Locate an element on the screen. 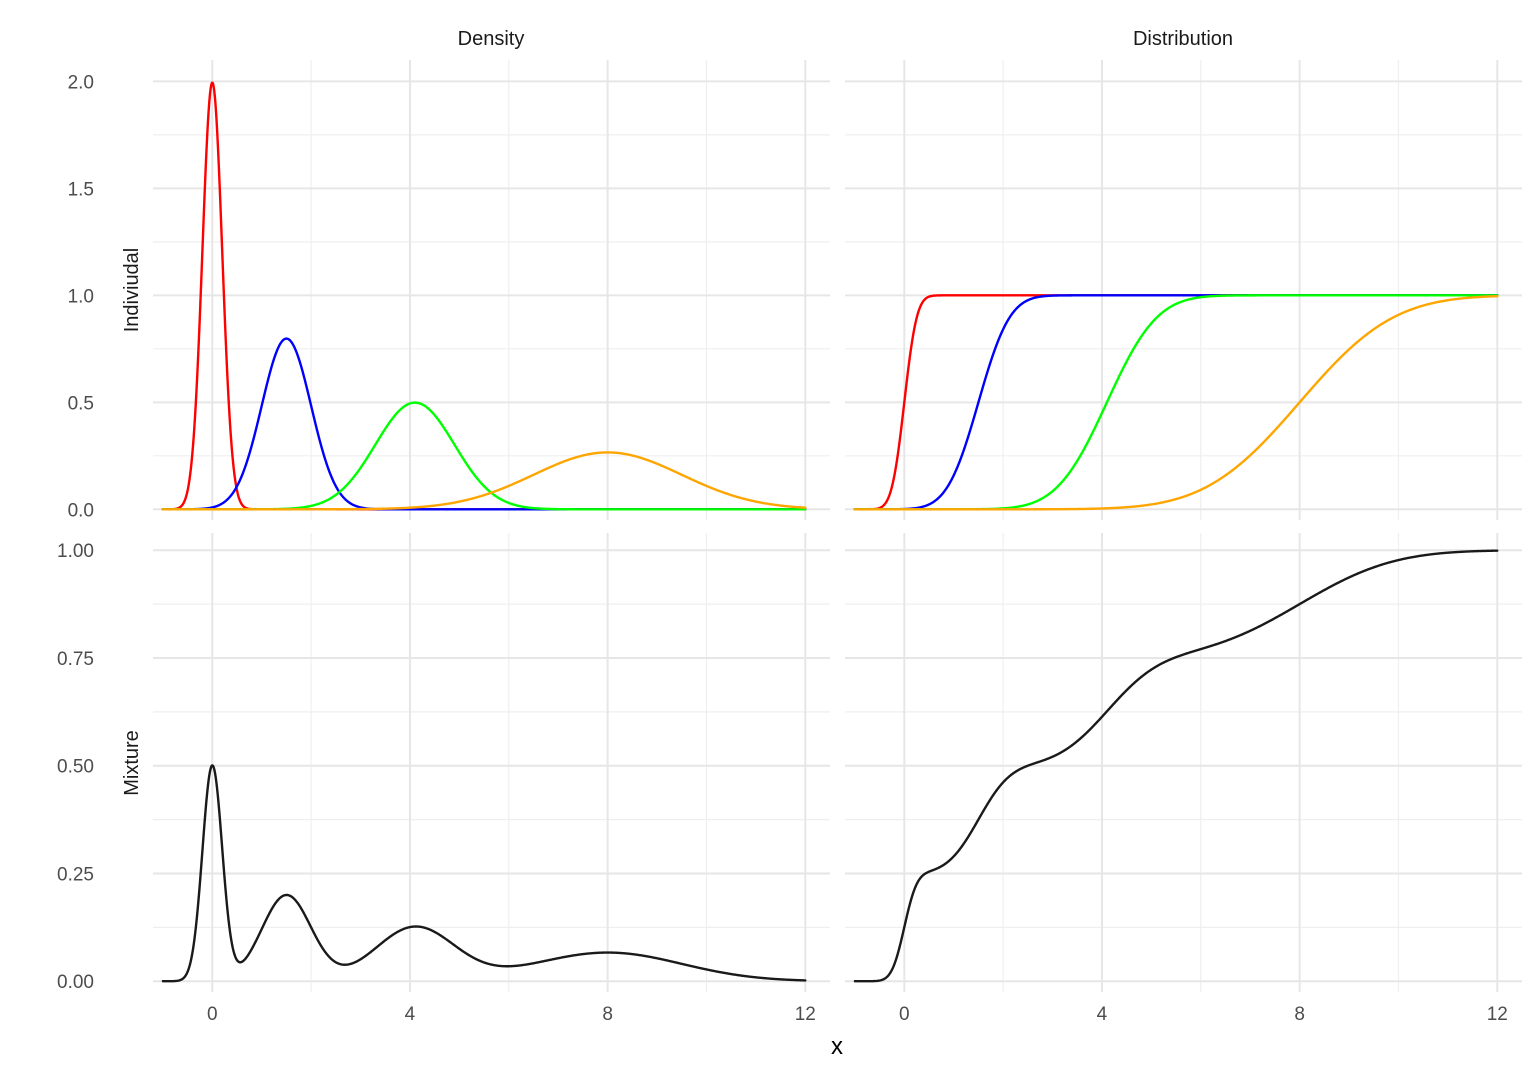  x-axis-title: x is located at coordinates (837, 1046).